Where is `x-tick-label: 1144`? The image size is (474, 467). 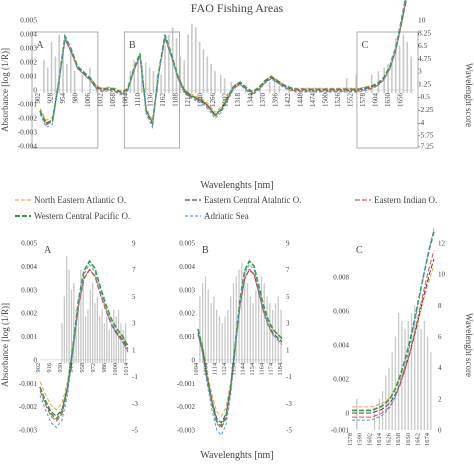 x-tick-label: 1144 is located at coordinates (243, 369).